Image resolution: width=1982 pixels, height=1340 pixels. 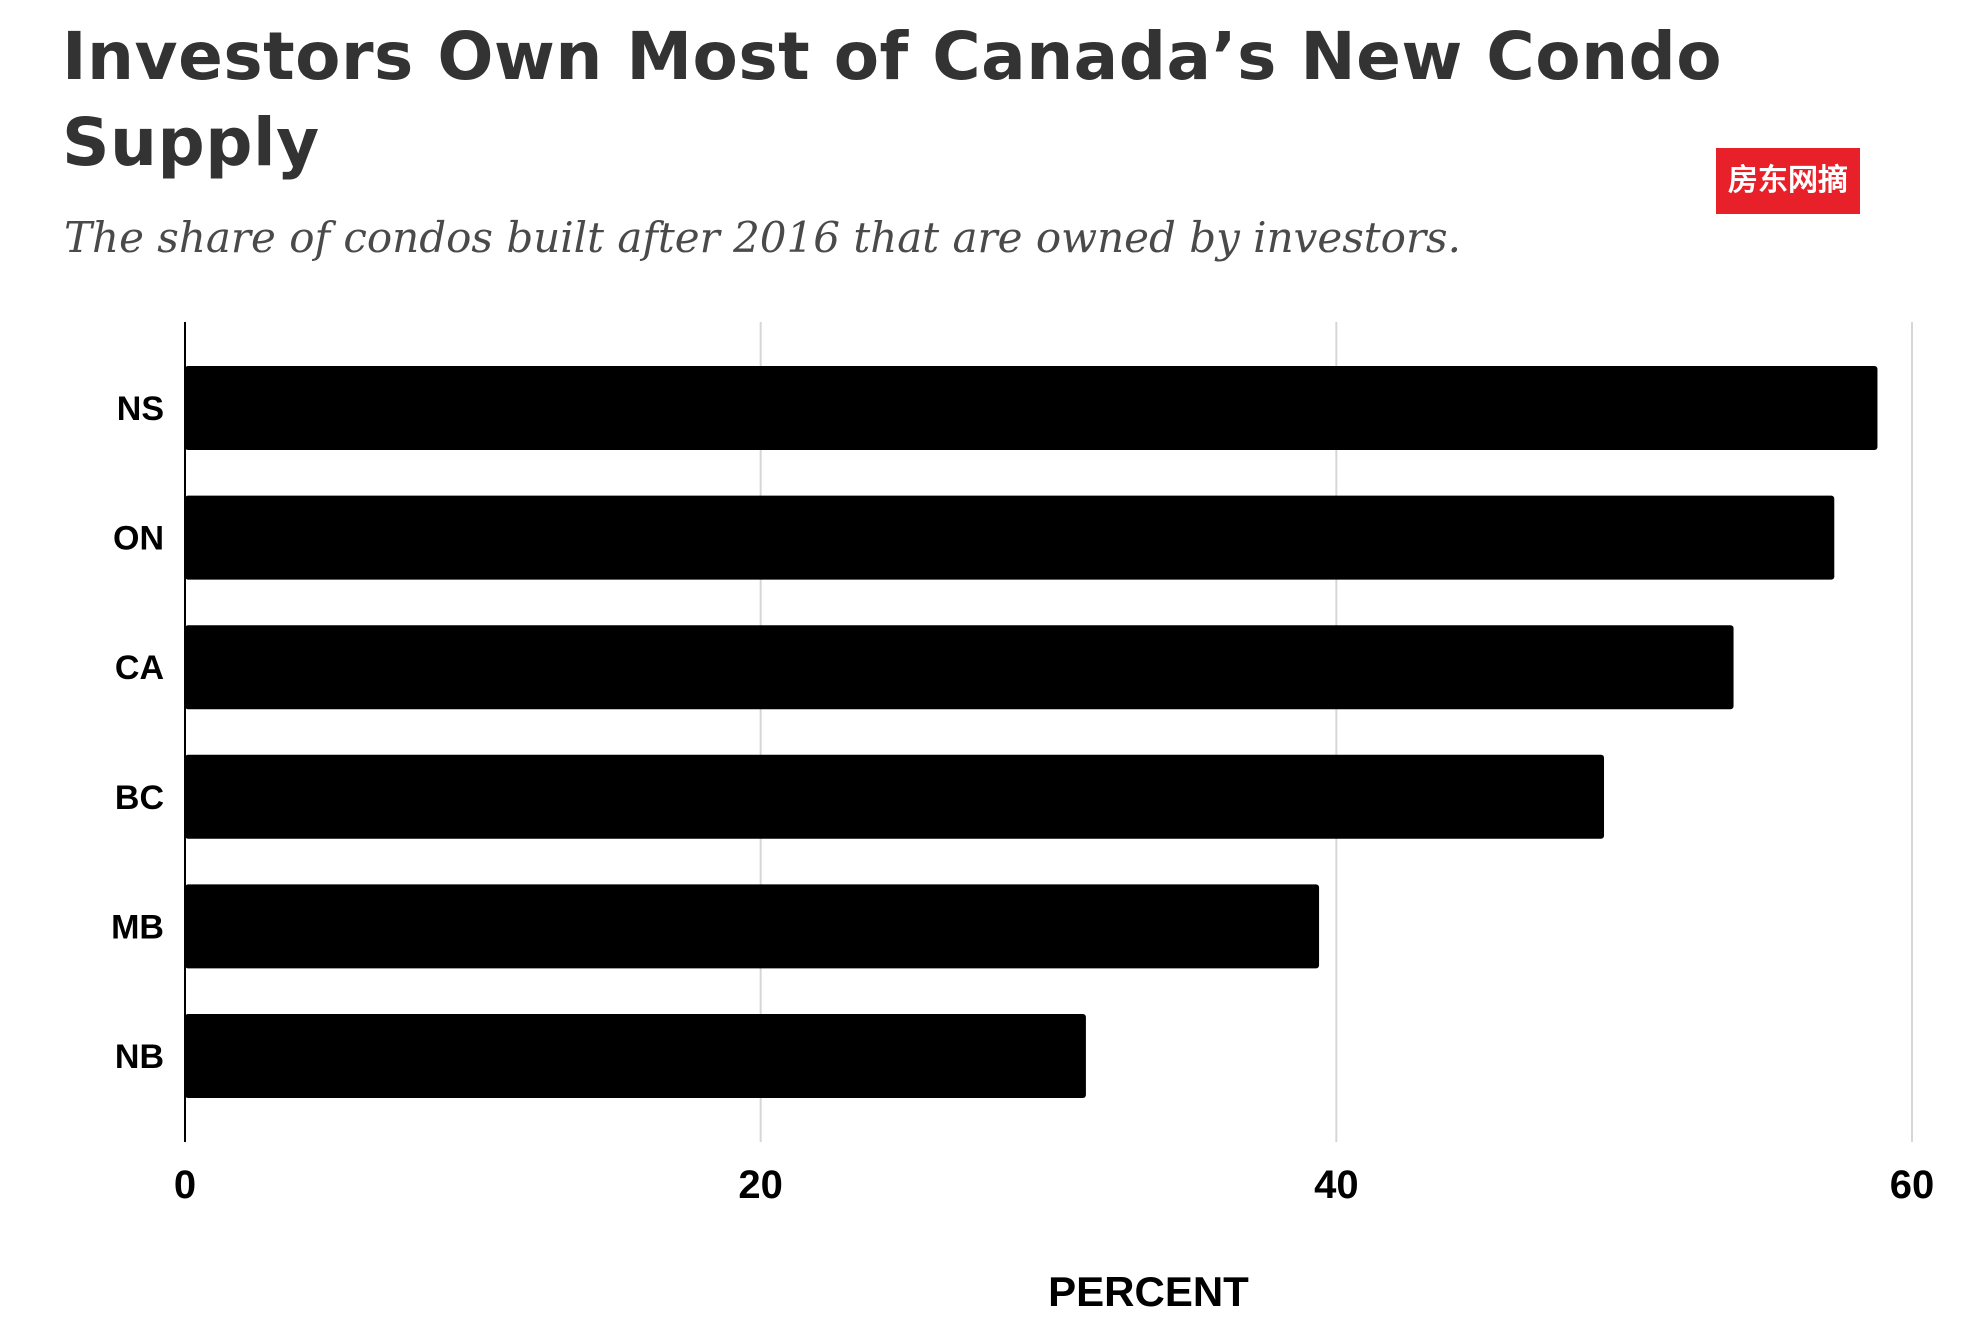 I want to click on bar-ca, so click(x=959, y=667).